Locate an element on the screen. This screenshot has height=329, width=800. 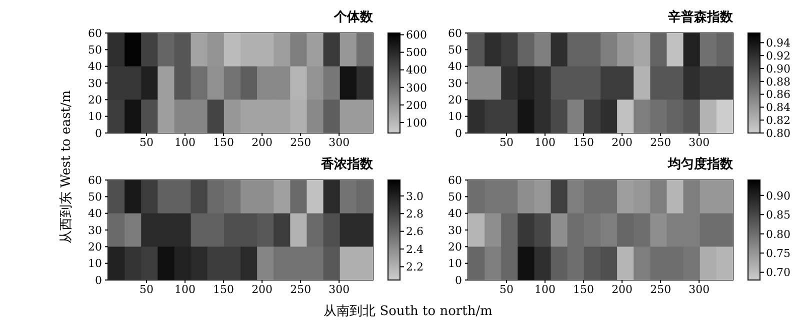
color-bar-label: 0.85 is located at coordinates (778, 215).